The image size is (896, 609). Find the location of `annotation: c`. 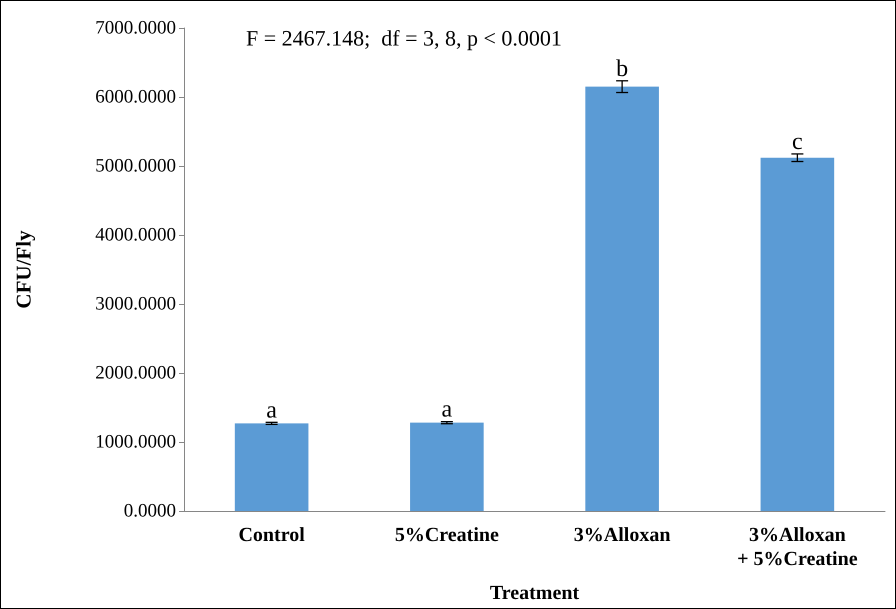

annotation: c is located at coordinates (797, 141).